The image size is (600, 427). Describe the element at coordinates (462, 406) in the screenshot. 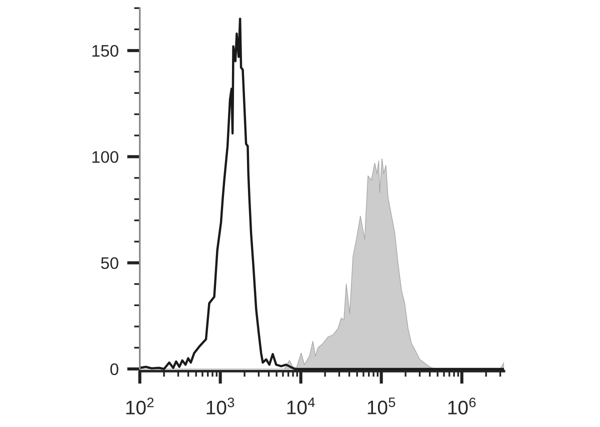

I see `x-tick-label: 10$^{6}$` at that location.